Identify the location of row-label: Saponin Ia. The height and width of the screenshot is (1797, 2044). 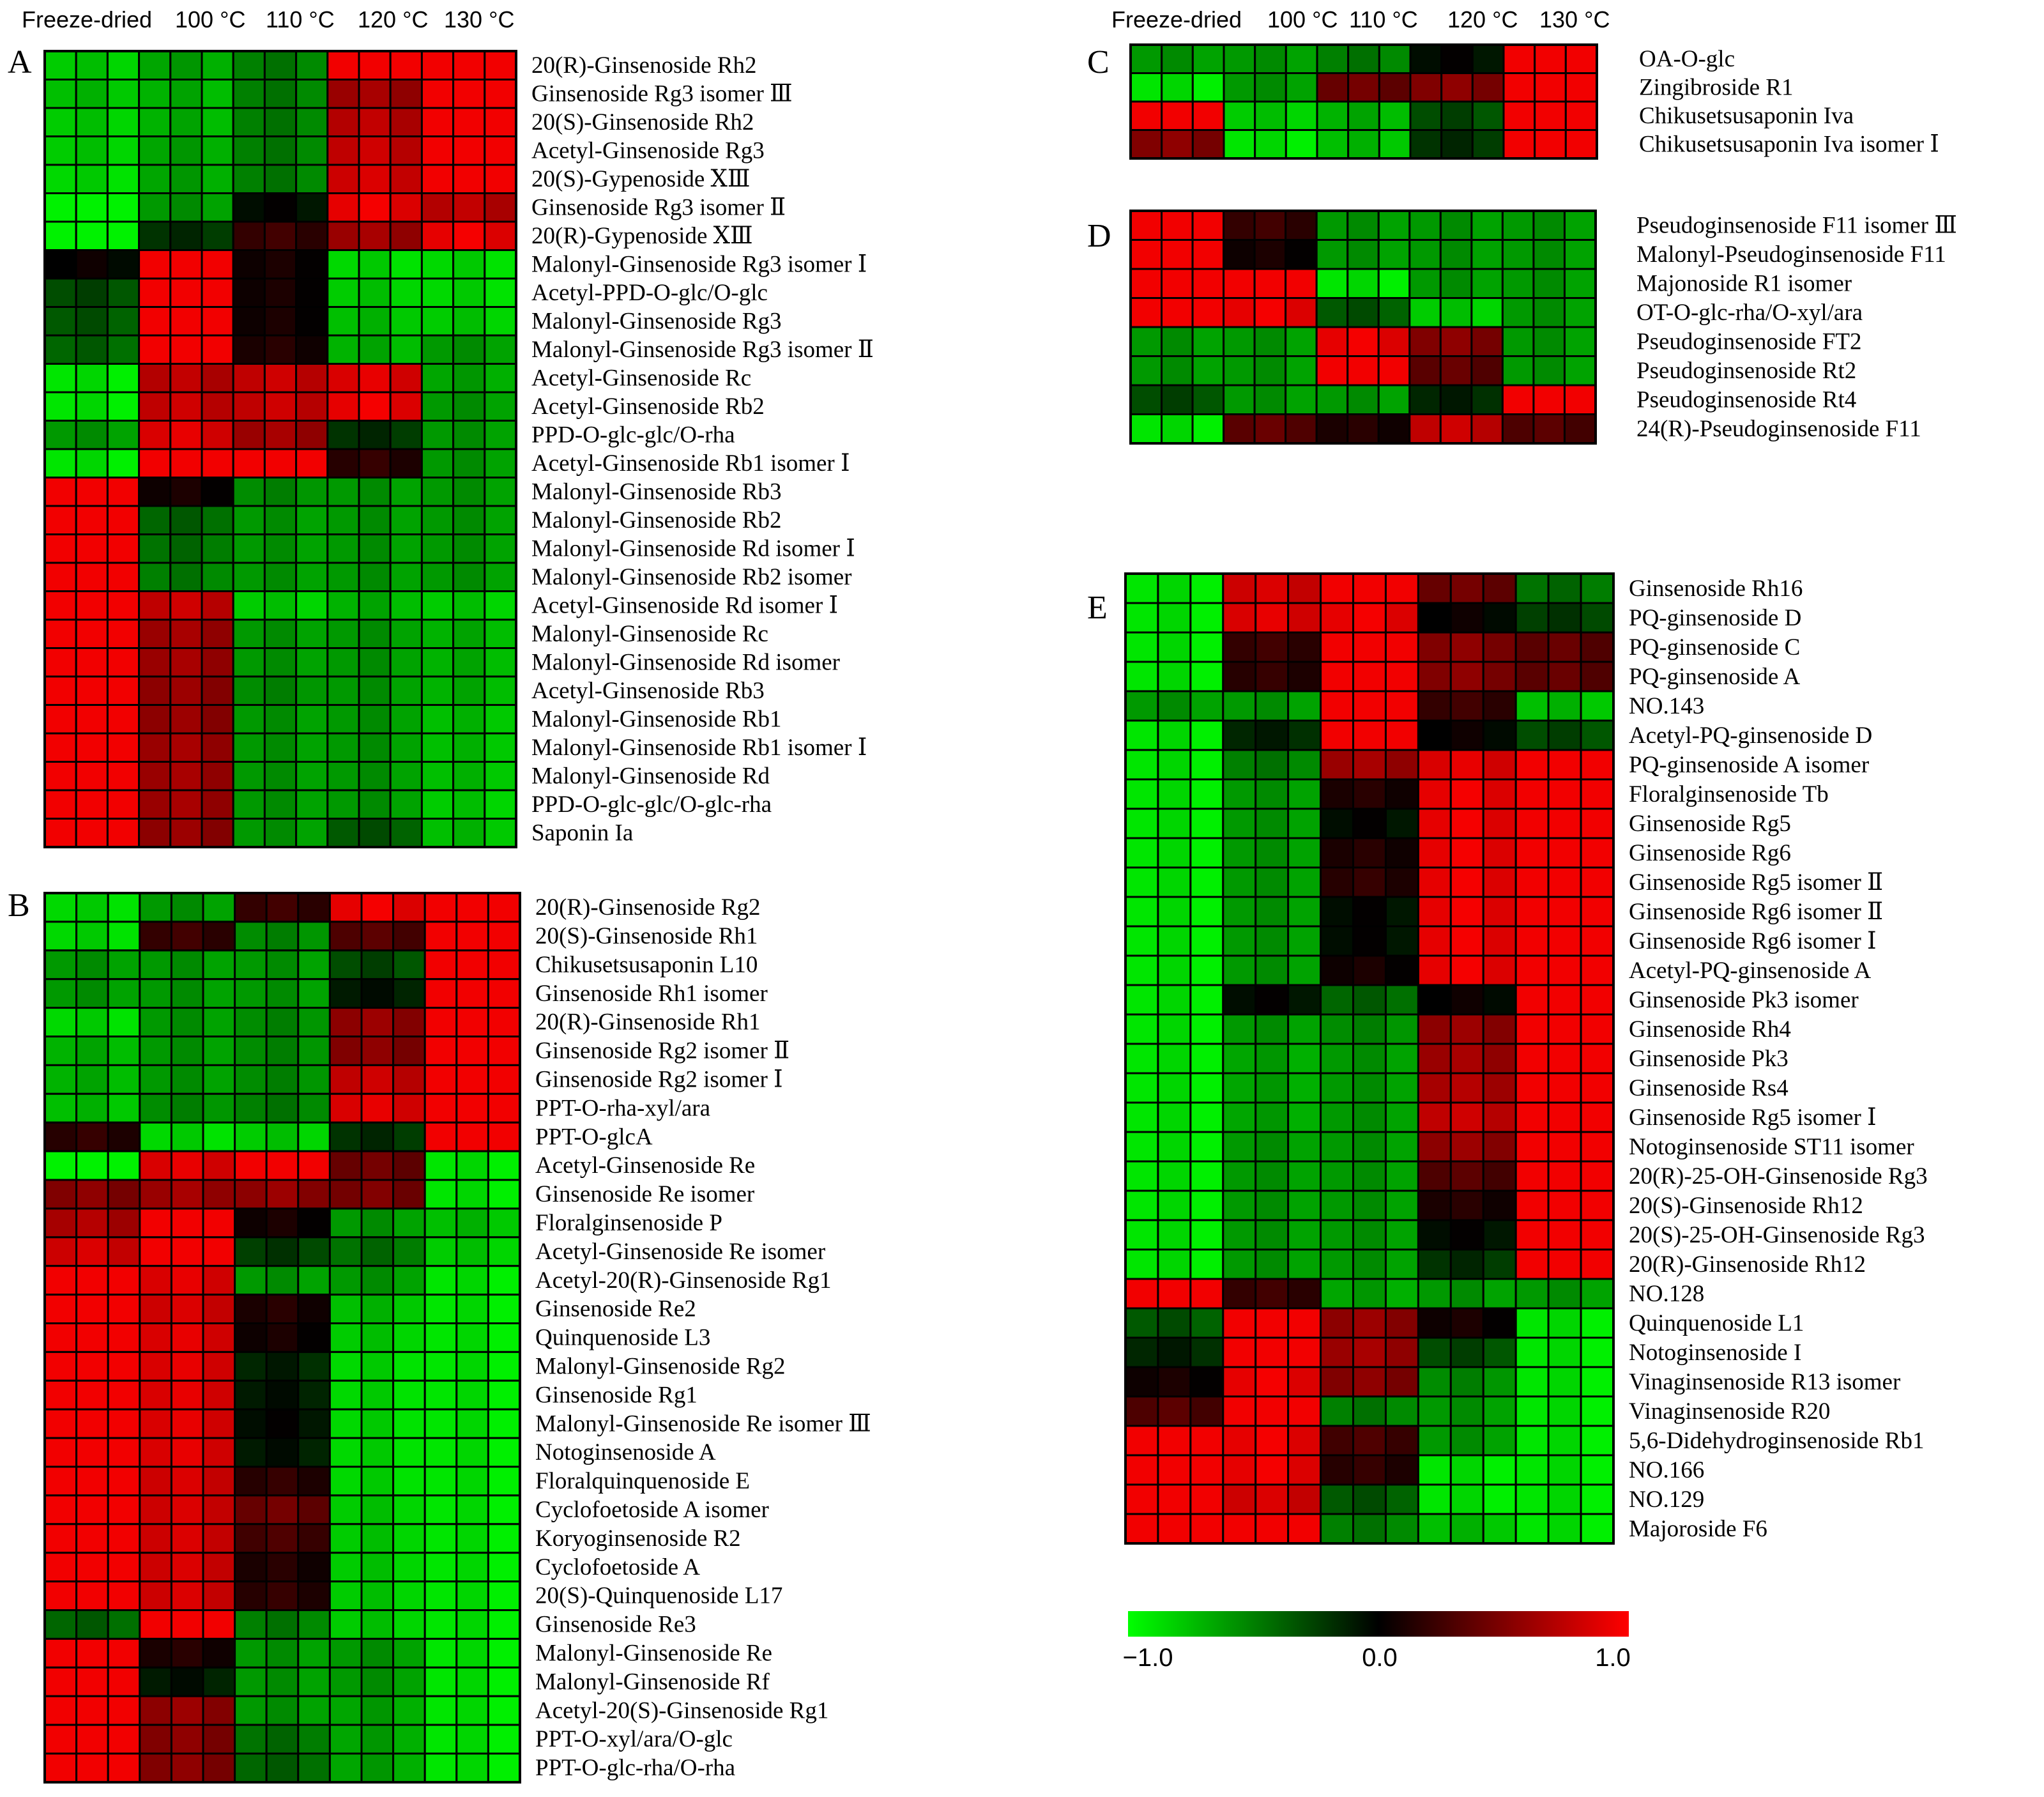
(582, 833).